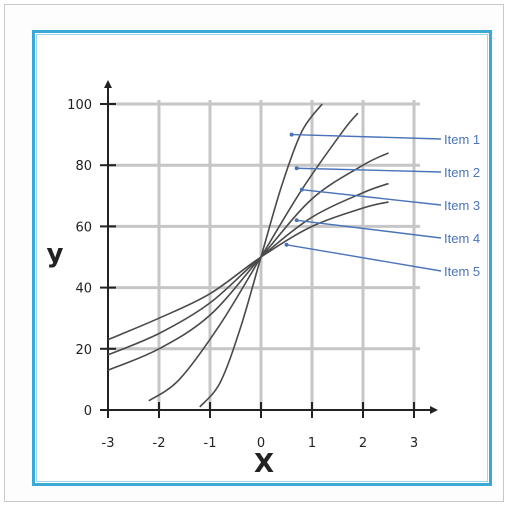  What do you see at coordinates (312, 443) in the screenshot?
I see `x-tick-label: 1` at bounding box center [312, 443].